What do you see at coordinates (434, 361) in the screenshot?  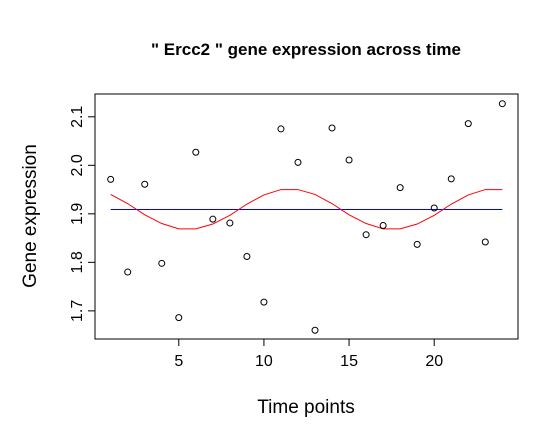 I see `x-tick-label: 20` at bounding box center [434, 361].